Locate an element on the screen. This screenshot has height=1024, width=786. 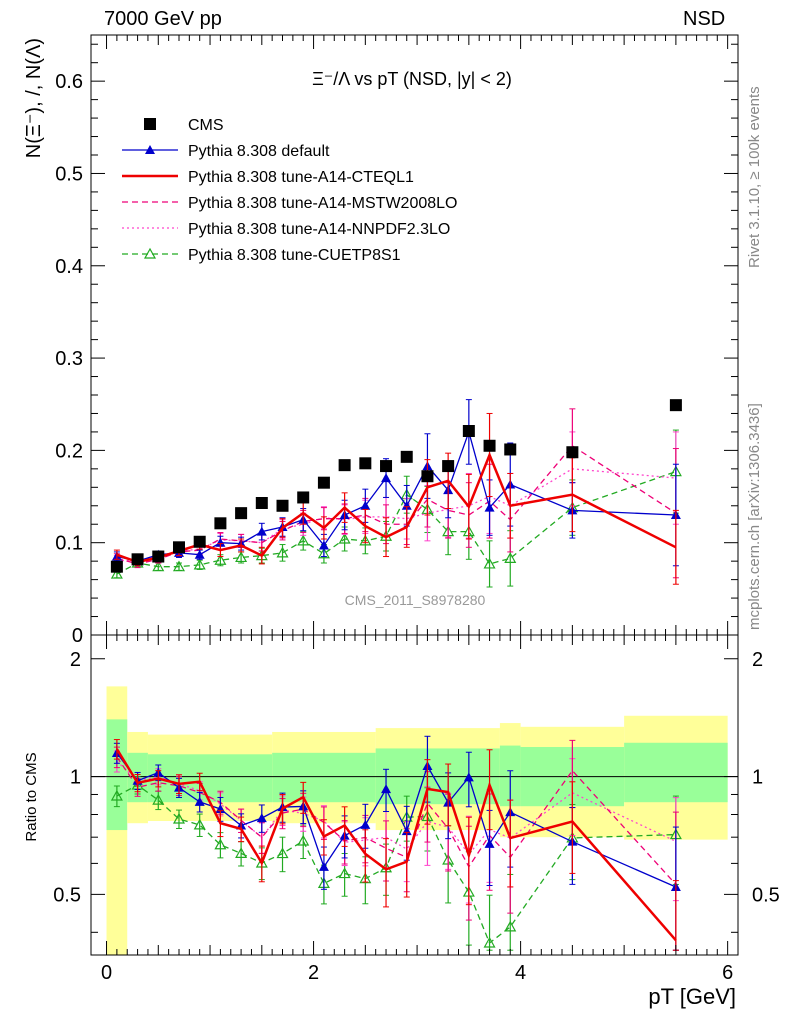
x-axis-title: pT [GeV] is located at coordinates (692, 996).